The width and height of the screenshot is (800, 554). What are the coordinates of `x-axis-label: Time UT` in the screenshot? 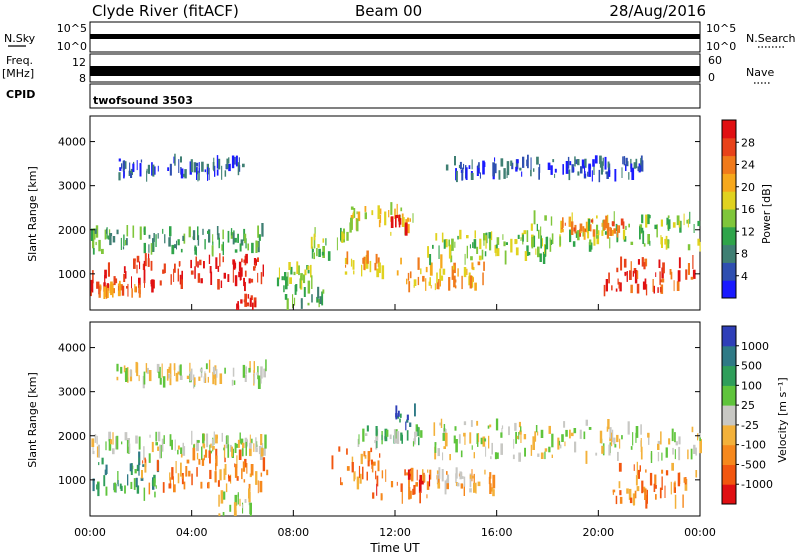 It's located at (394, 547).